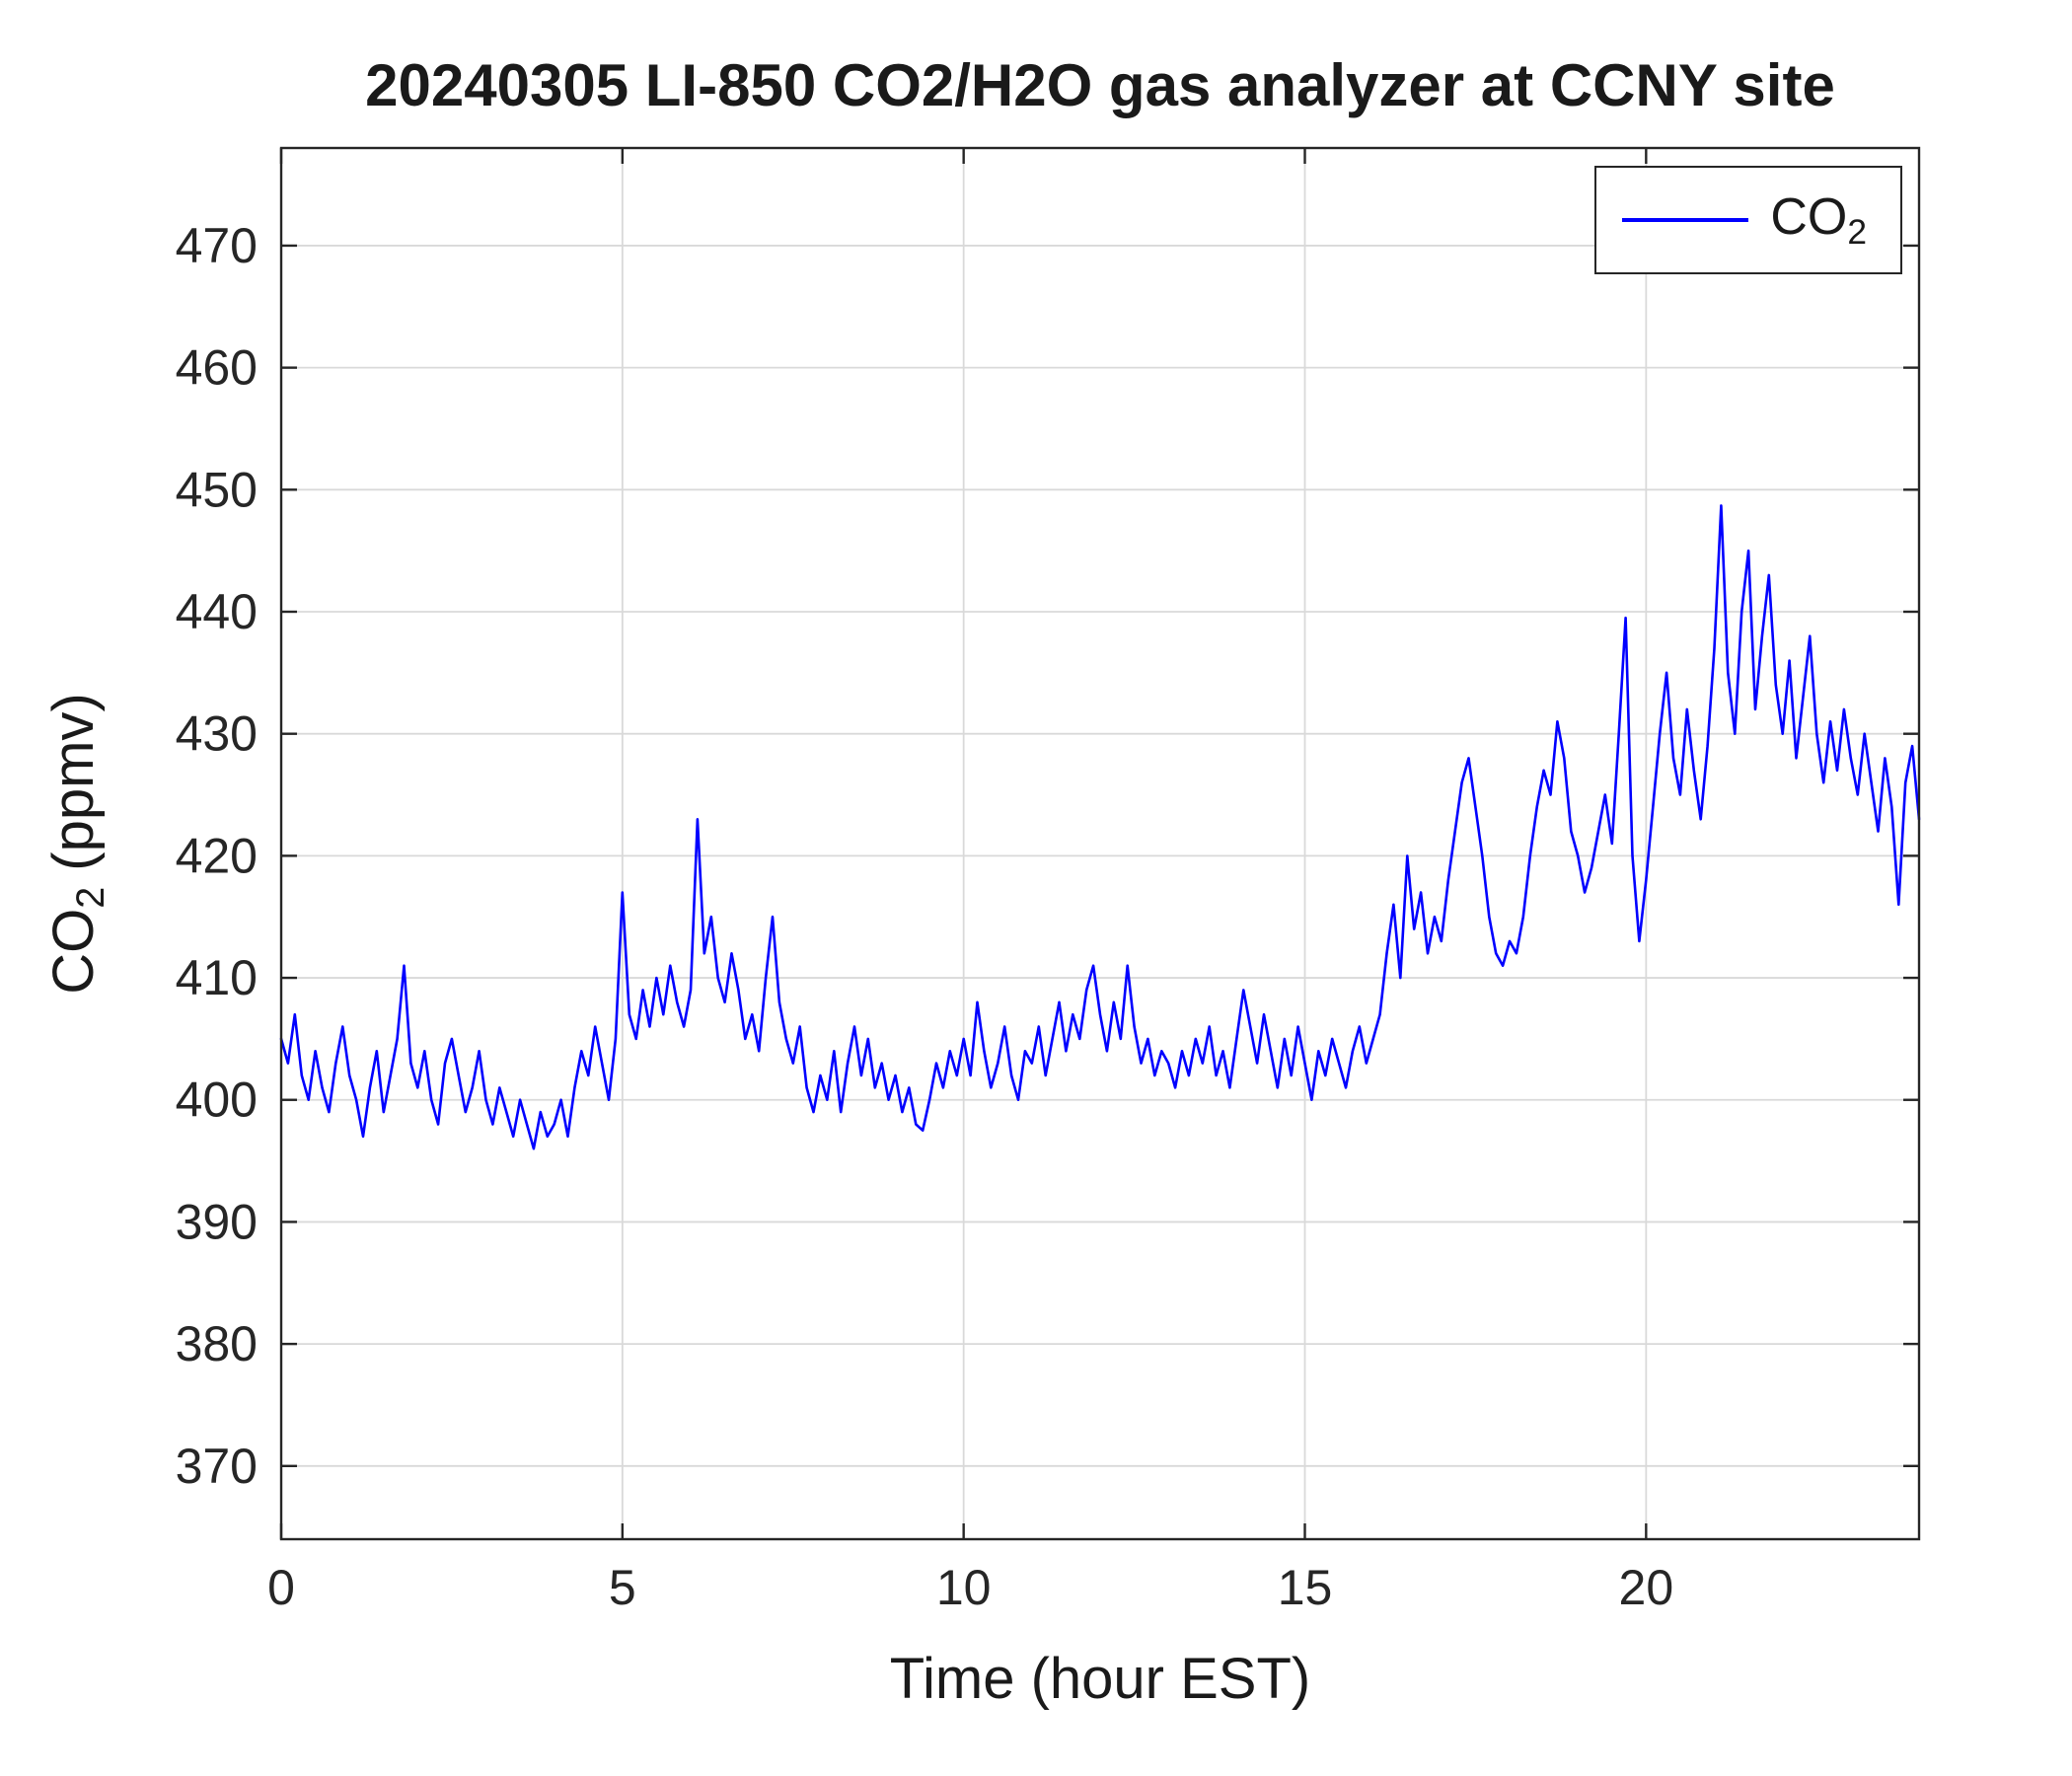 This screenshot has height=1776, width=2072. What do you see at coordinates (622, 1588) in the screenshot?
I see `x-tick-label: 5` at bounding box center [622, 1588].